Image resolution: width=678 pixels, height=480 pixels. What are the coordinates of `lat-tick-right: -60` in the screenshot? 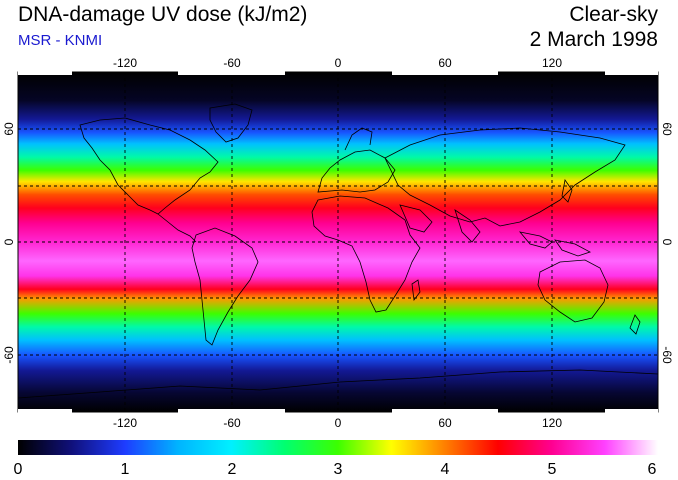 It's located at (667, 355).